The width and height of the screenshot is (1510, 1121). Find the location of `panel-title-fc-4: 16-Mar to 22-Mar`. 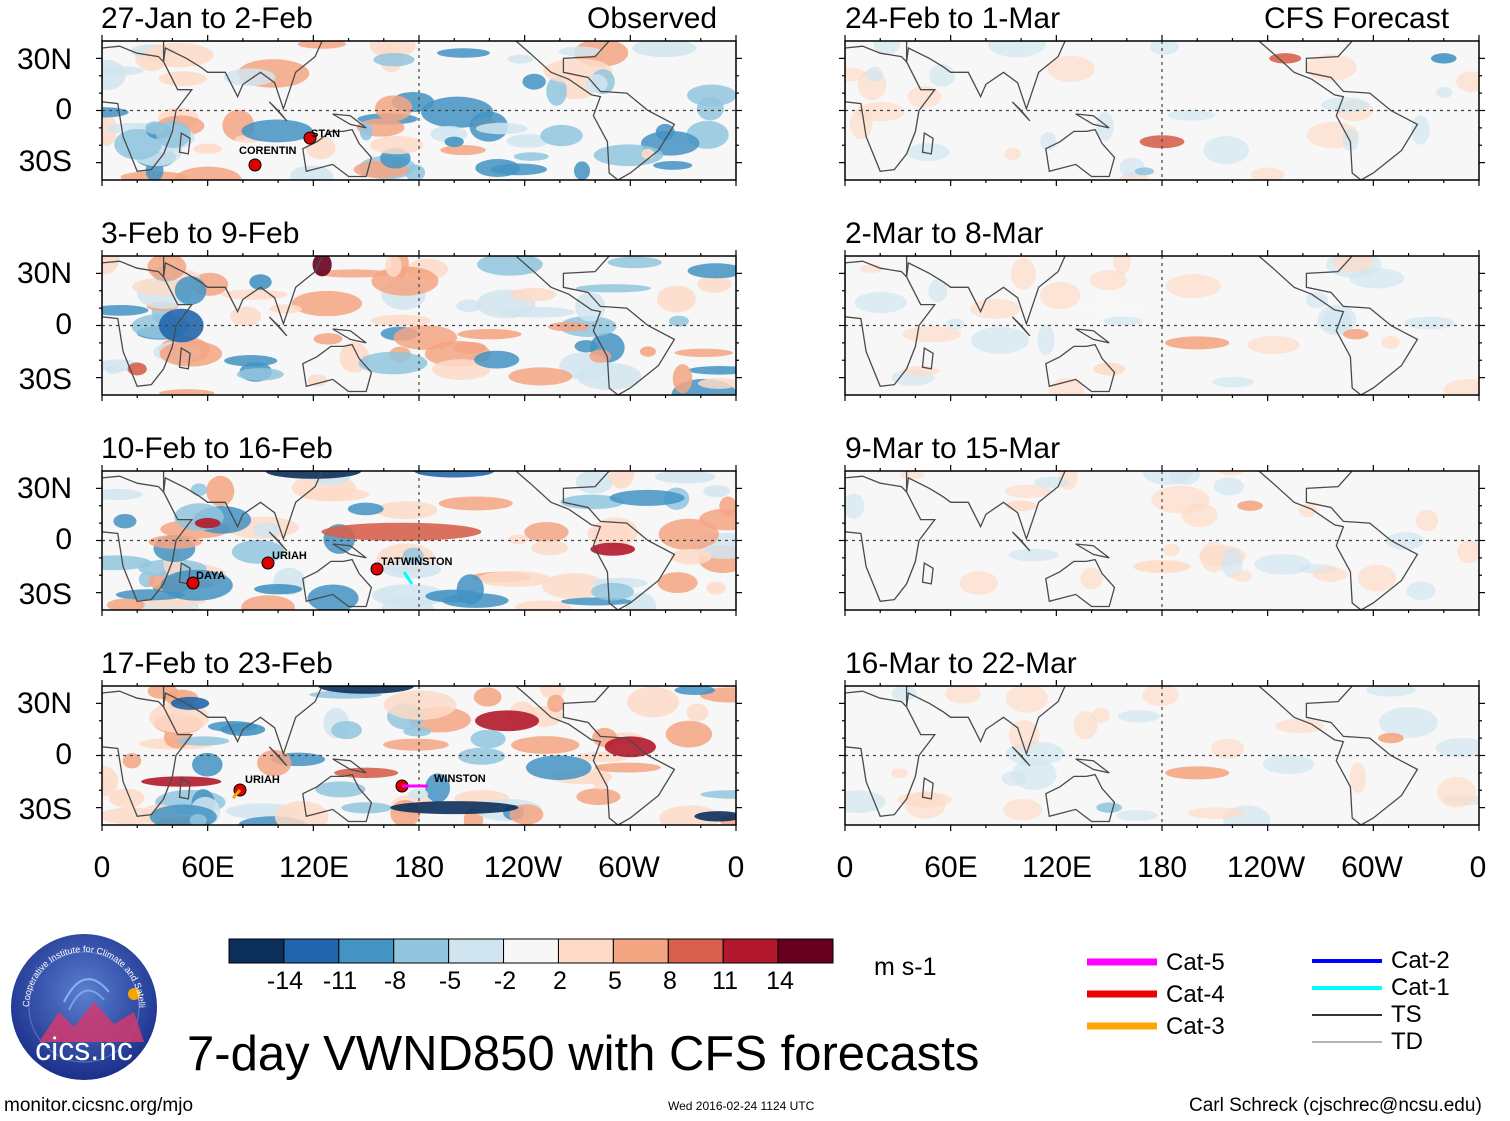

panel-title-fc-4: 16-Mar to 22-Mar is located at coordinates (961, 663).